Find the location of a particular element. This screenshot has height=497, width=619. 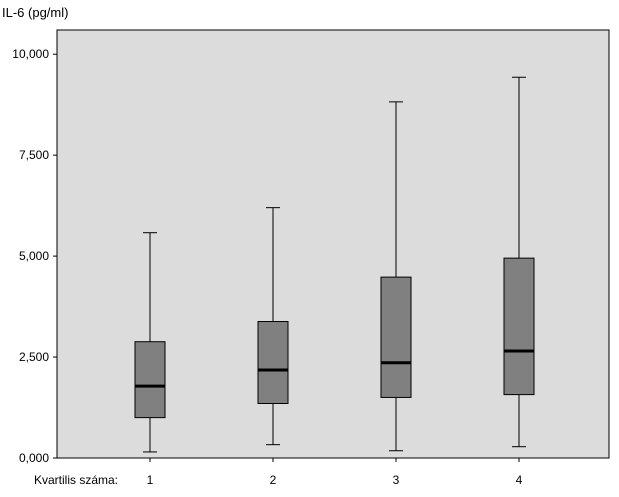

x-axis: 1 2 3 4 is located at coordinates (335, 472).